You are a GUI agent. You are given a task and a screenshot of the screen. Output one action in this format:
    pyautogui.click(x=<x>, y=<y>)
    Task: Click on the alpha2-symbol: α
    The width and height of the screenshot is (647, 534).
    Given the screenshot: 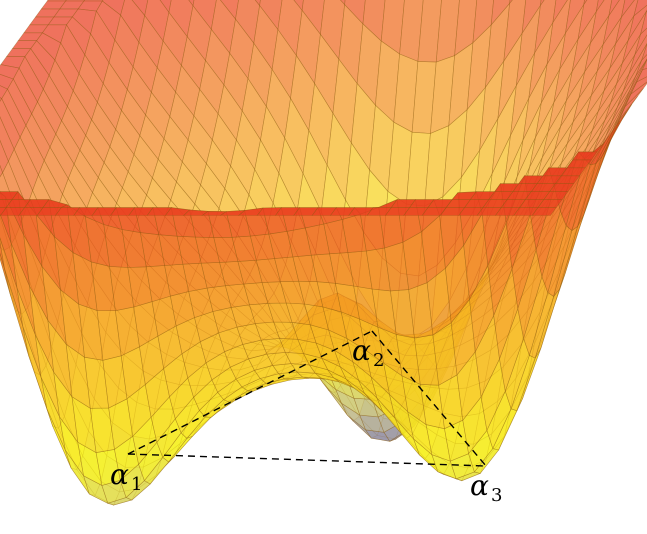 What is the action you would take?
    pyautogui.click(x=361, y=350)
    